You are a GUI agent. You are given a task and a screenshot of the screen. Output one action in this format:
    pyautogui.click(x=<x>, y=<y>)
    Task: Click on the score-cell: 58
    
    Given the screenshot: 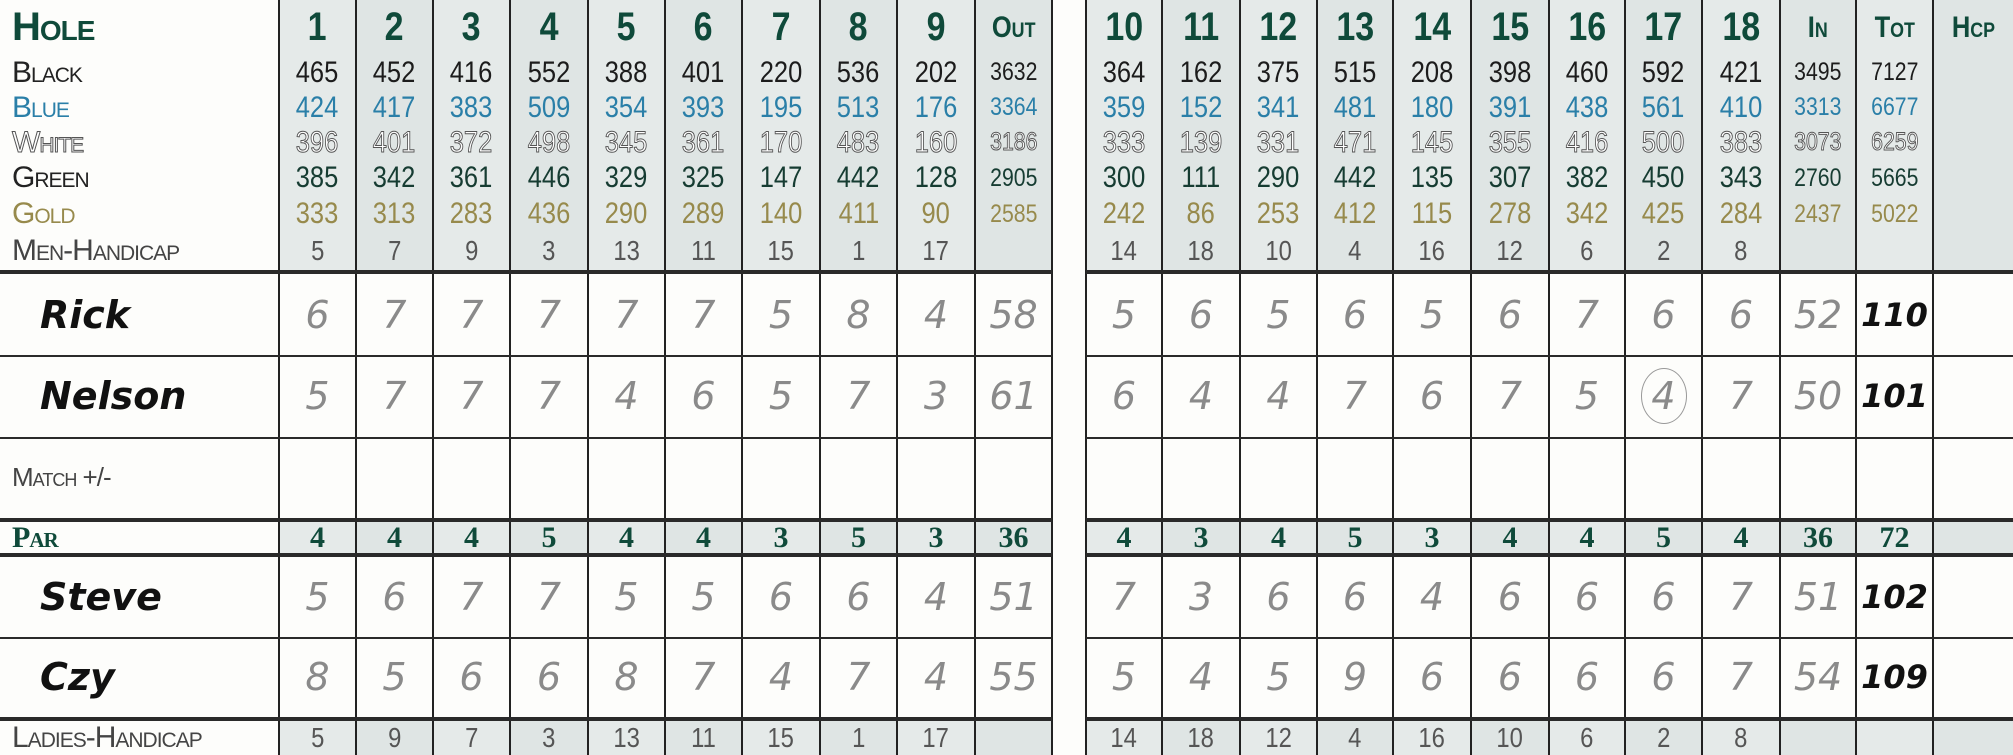 What is the action you would take?
    pyautogui.click(x=1013, y=314)
    